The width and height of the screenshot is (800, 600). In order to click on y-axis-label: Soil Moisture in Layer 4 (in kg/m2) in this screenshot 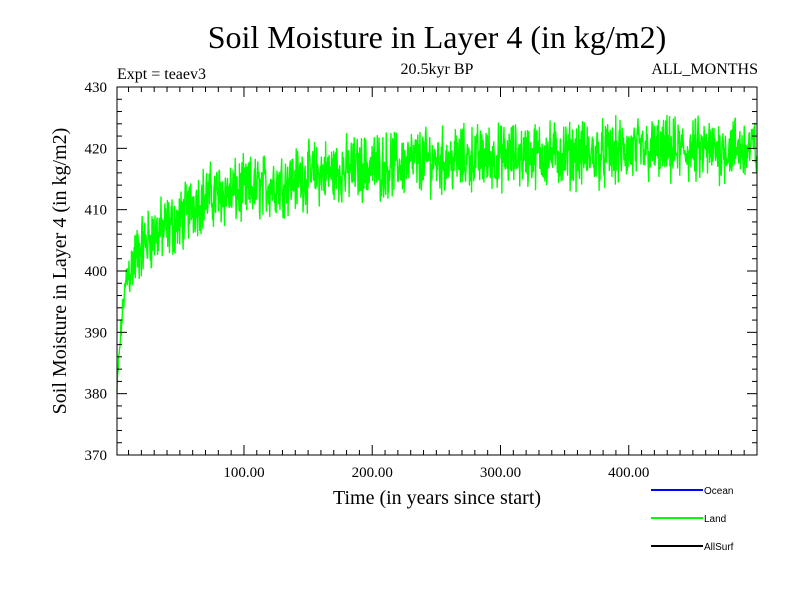, I will do `click(60, 271)`.